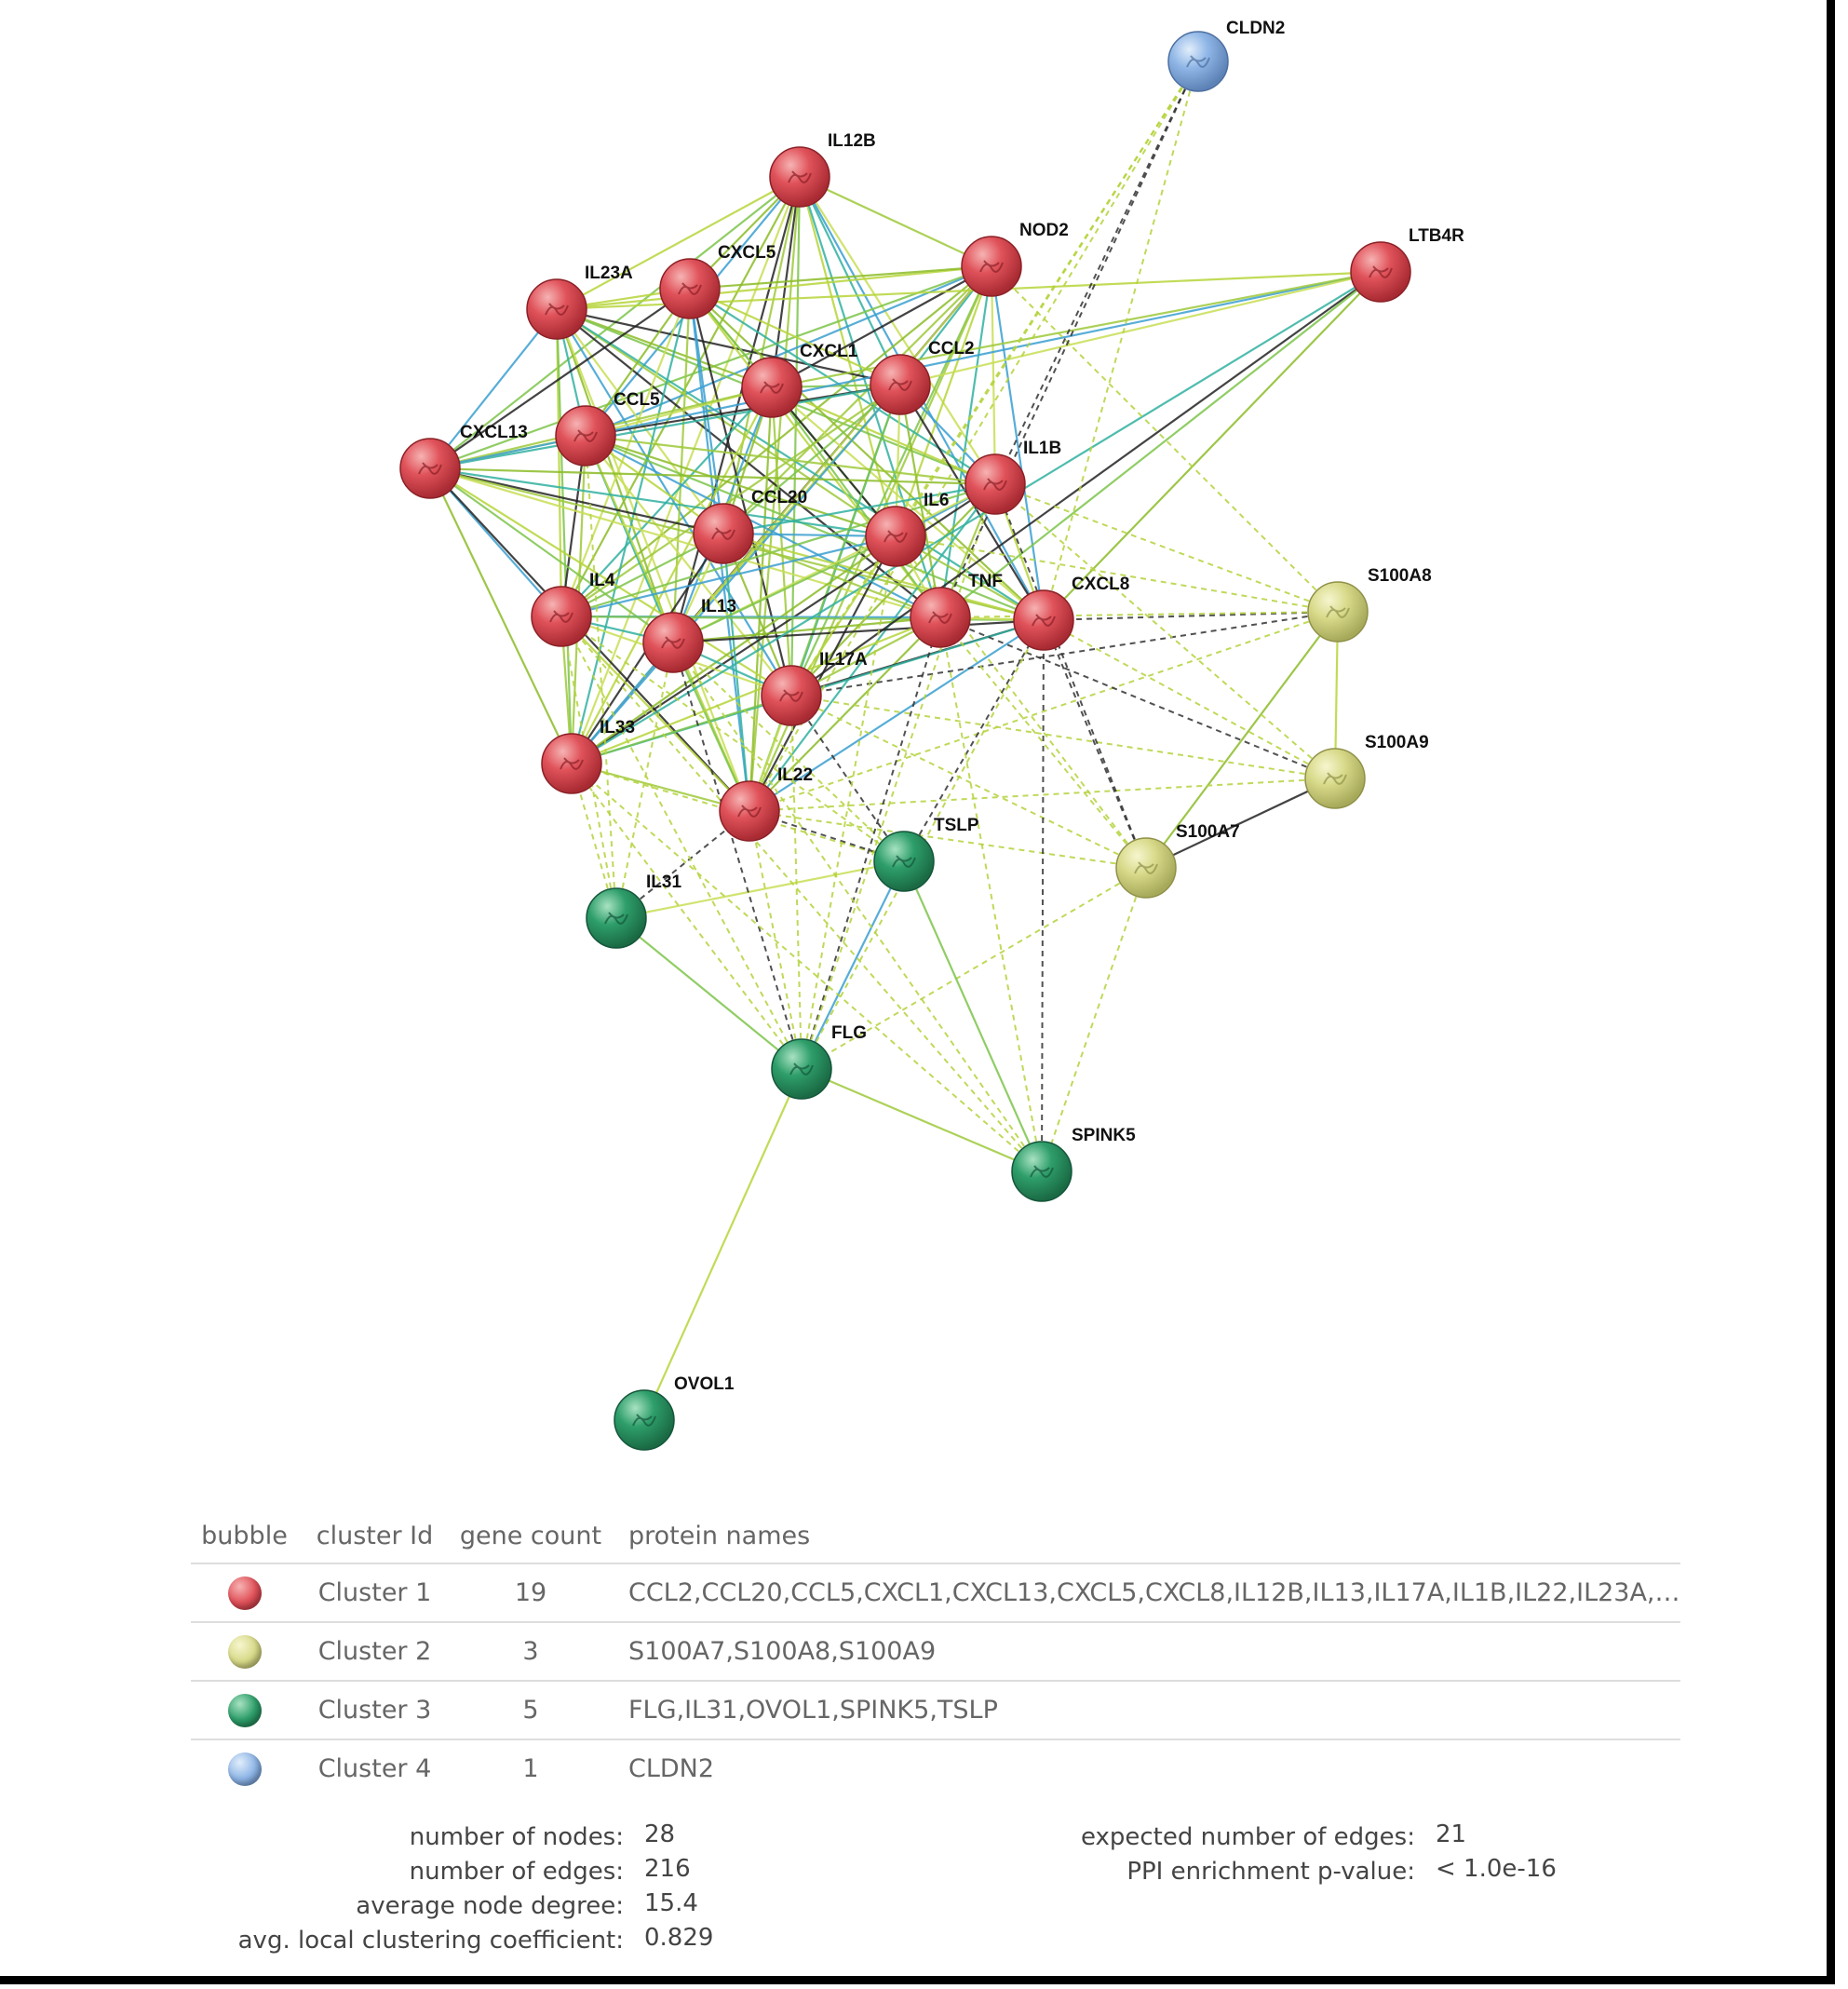 This screenshot has width=1848, height=1989. What do you see at coordinates (747, 253) in the screenshot?
I see `node-label: CXCL5` at bounding box center [747, 253].